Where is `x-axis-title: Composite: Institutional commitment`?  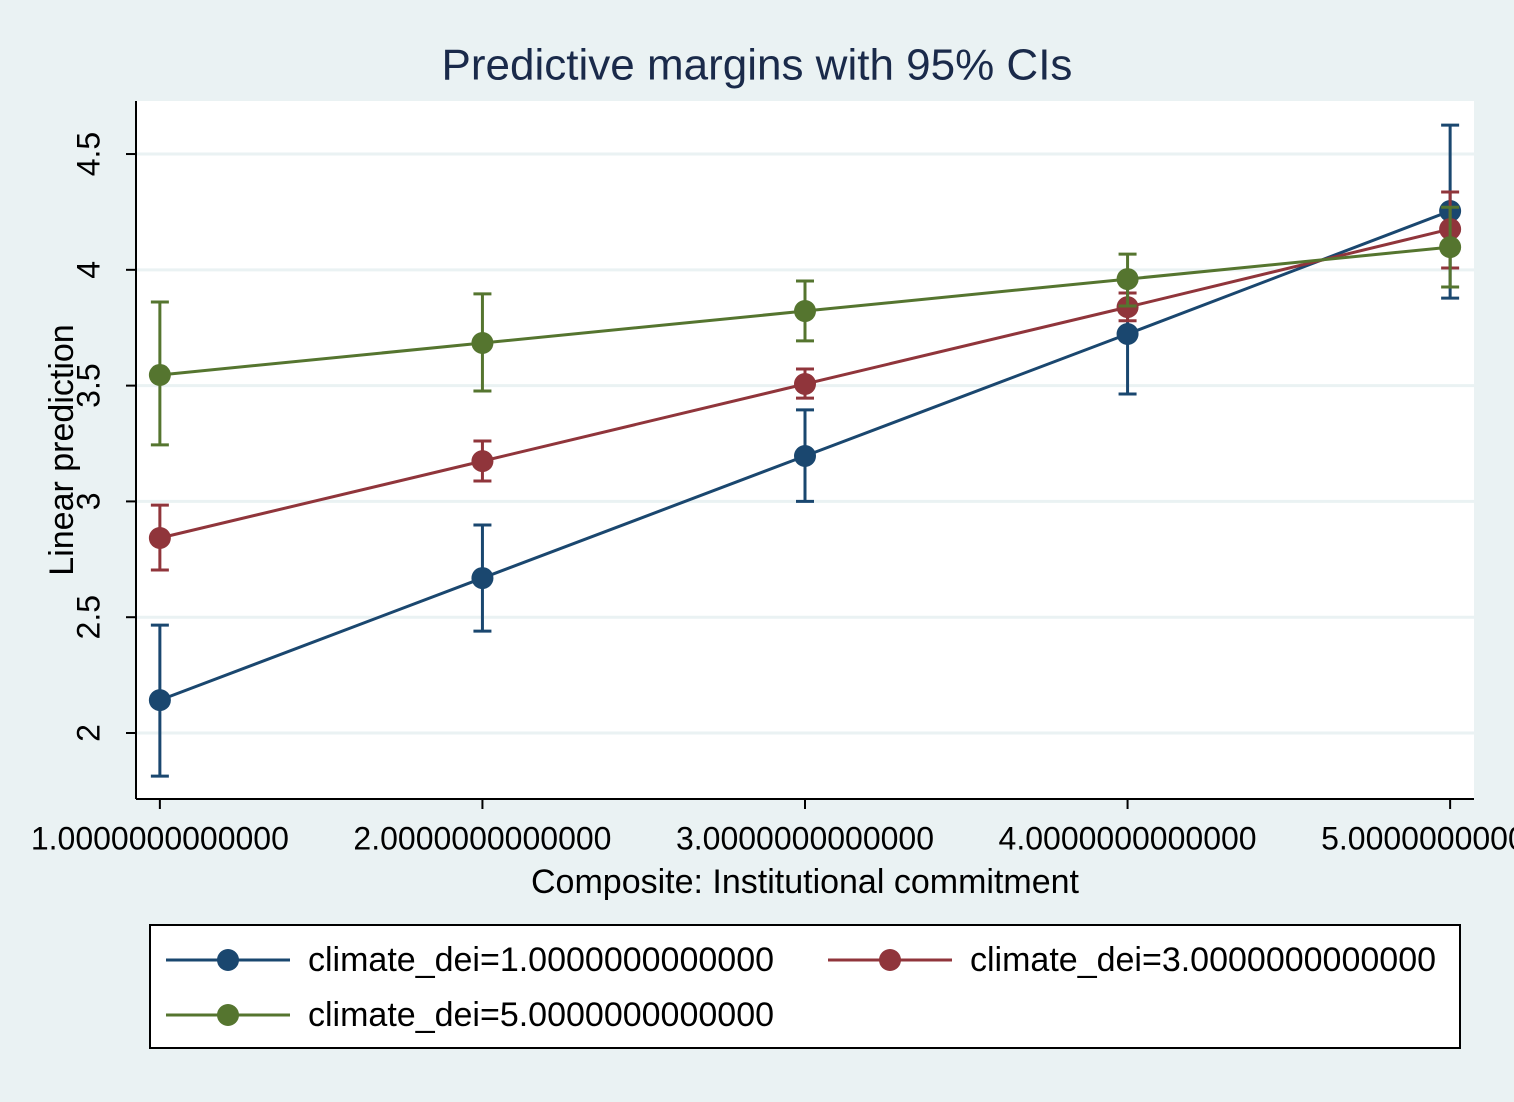
x-axis-title: Composite: Institutional commitment is located at coordinates (805, 882).